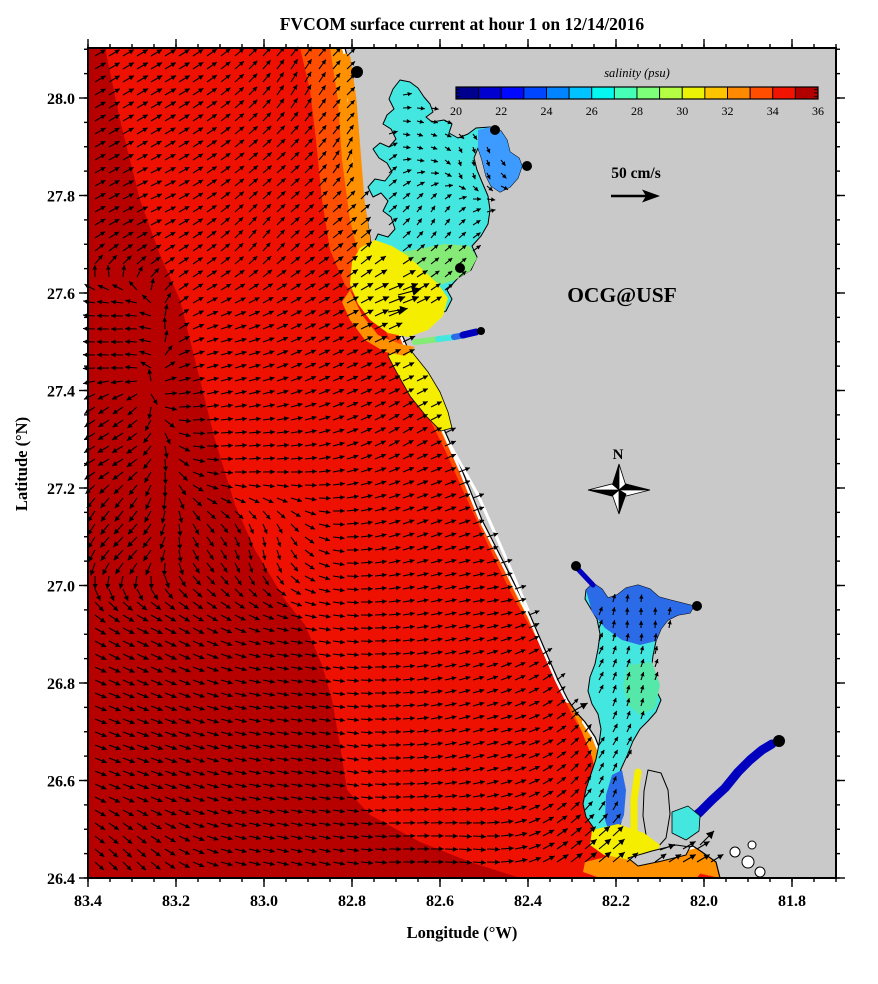 Image resolution: width=878 pixels, height=984 pixels. What do you see at coordinates (686, 823) in the screenshot?
I see `matlacha-pass-cyan` at bounding box center [686, 823].